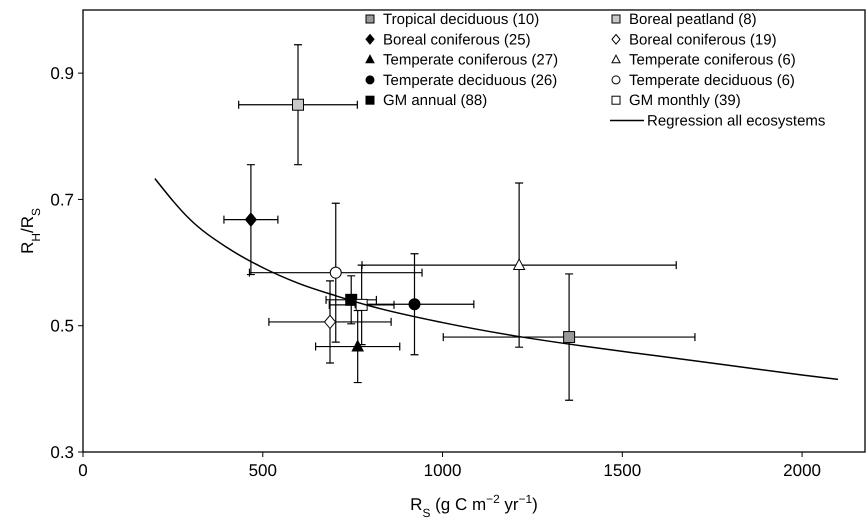 The image size is (867, 523). Describe the element at coordinates (461, 19) in the screenshot. I see `legend-label: Tropical deciduous (10)` at that location.